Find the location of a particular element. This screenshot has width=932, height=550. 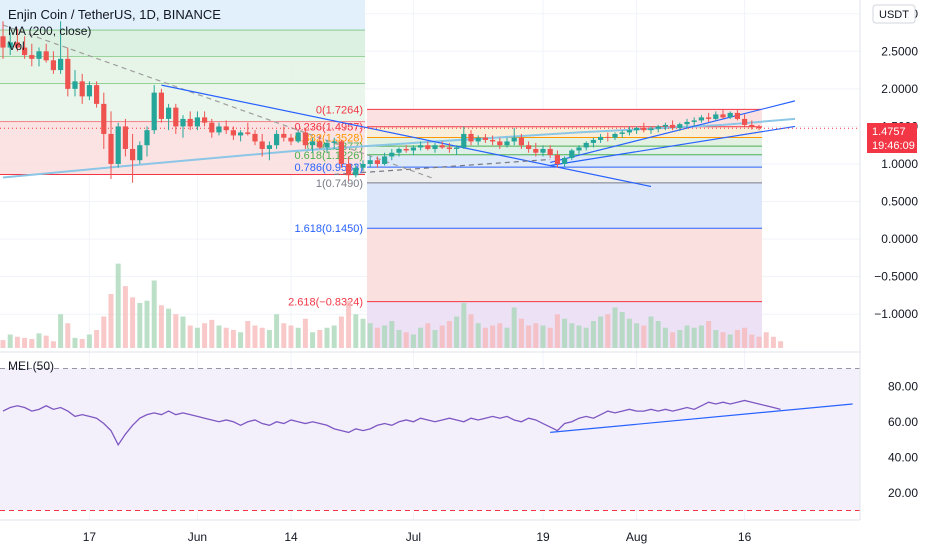

time-tick-label: 16 is located at coordinates (745, 537).